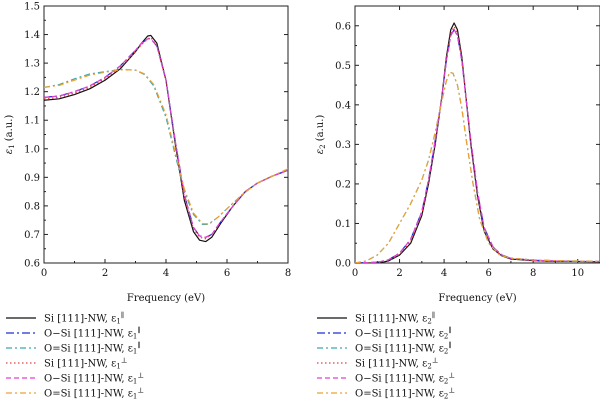 Image resolution: width=600 pixels, height=407 pixels. I want to click on y-tick-label: 1.5, so click(32, 7).